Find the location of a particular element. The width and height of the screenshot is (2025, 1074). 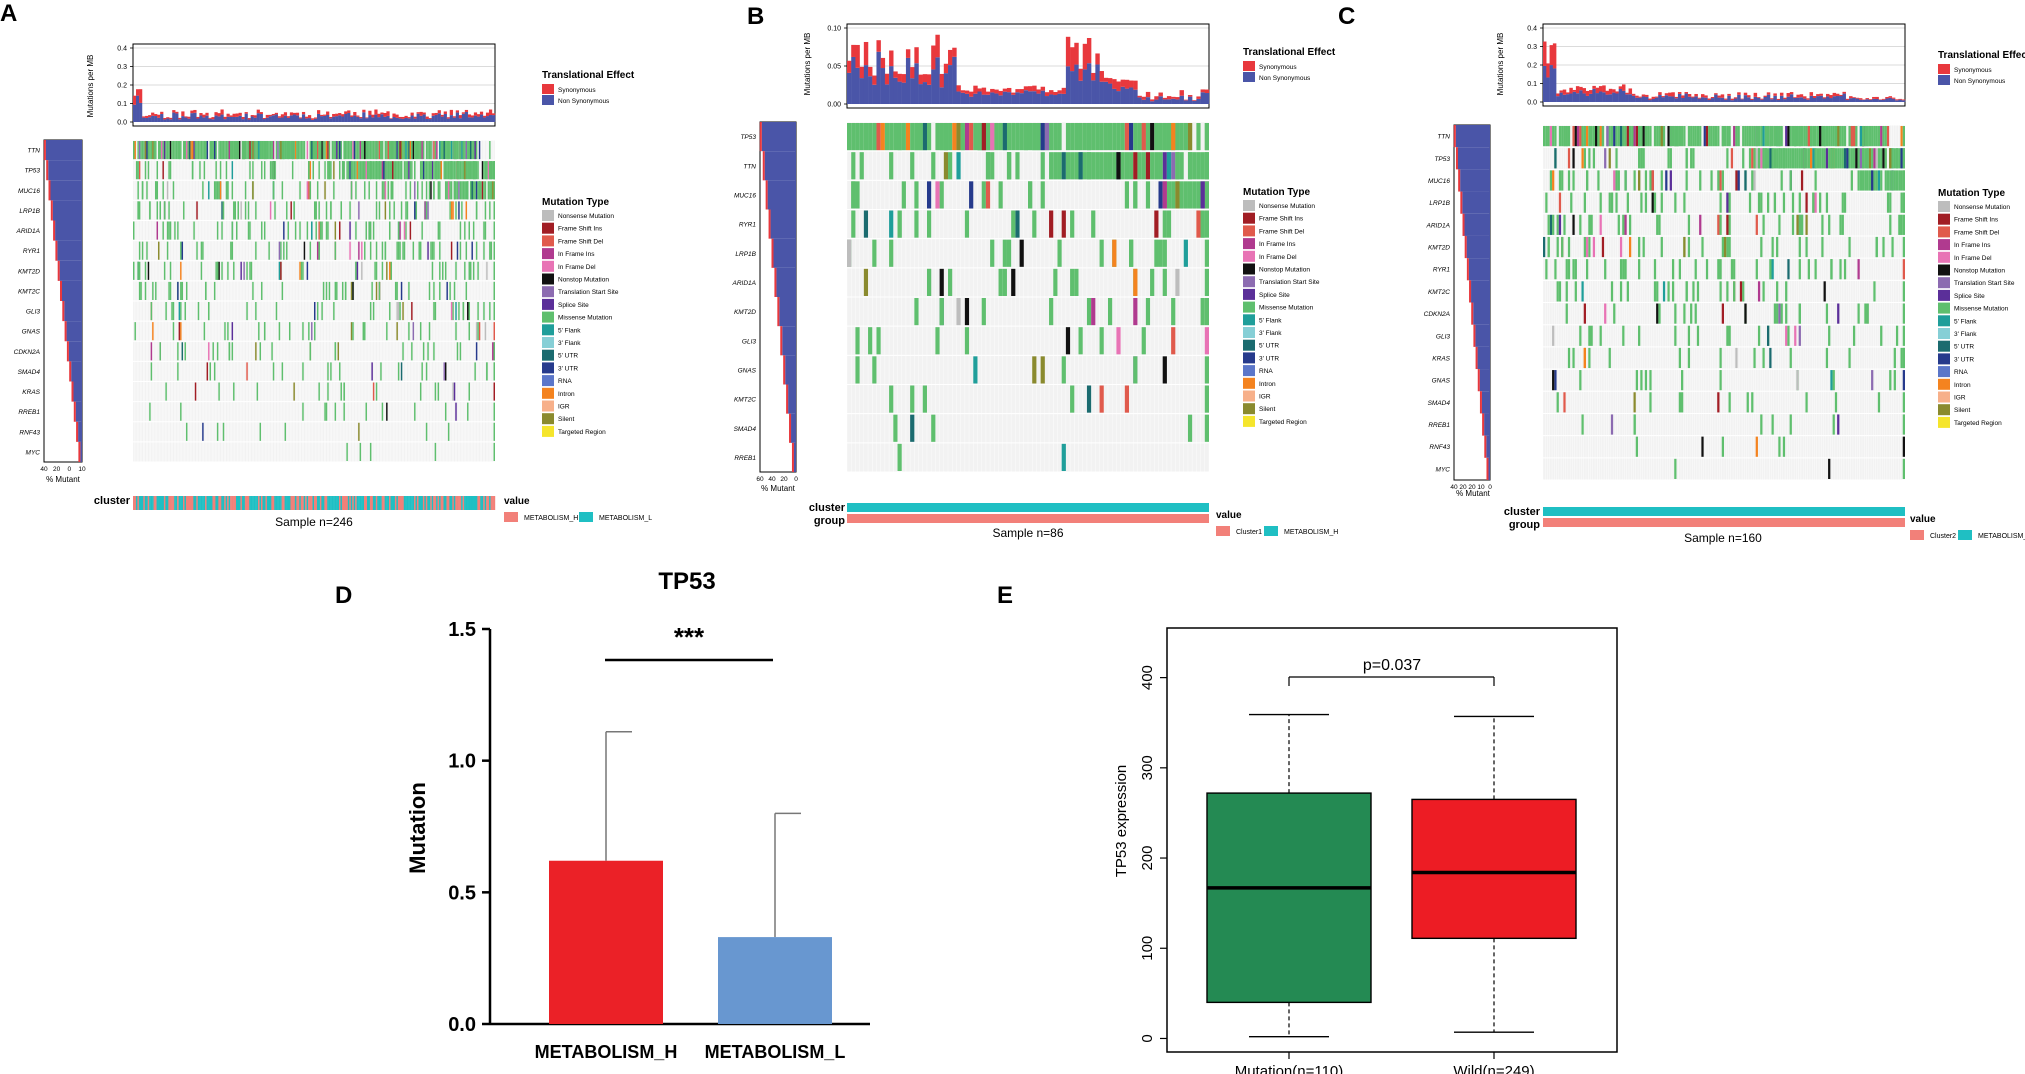

gene-label: RYR1 is located at coordinates (747, 225).